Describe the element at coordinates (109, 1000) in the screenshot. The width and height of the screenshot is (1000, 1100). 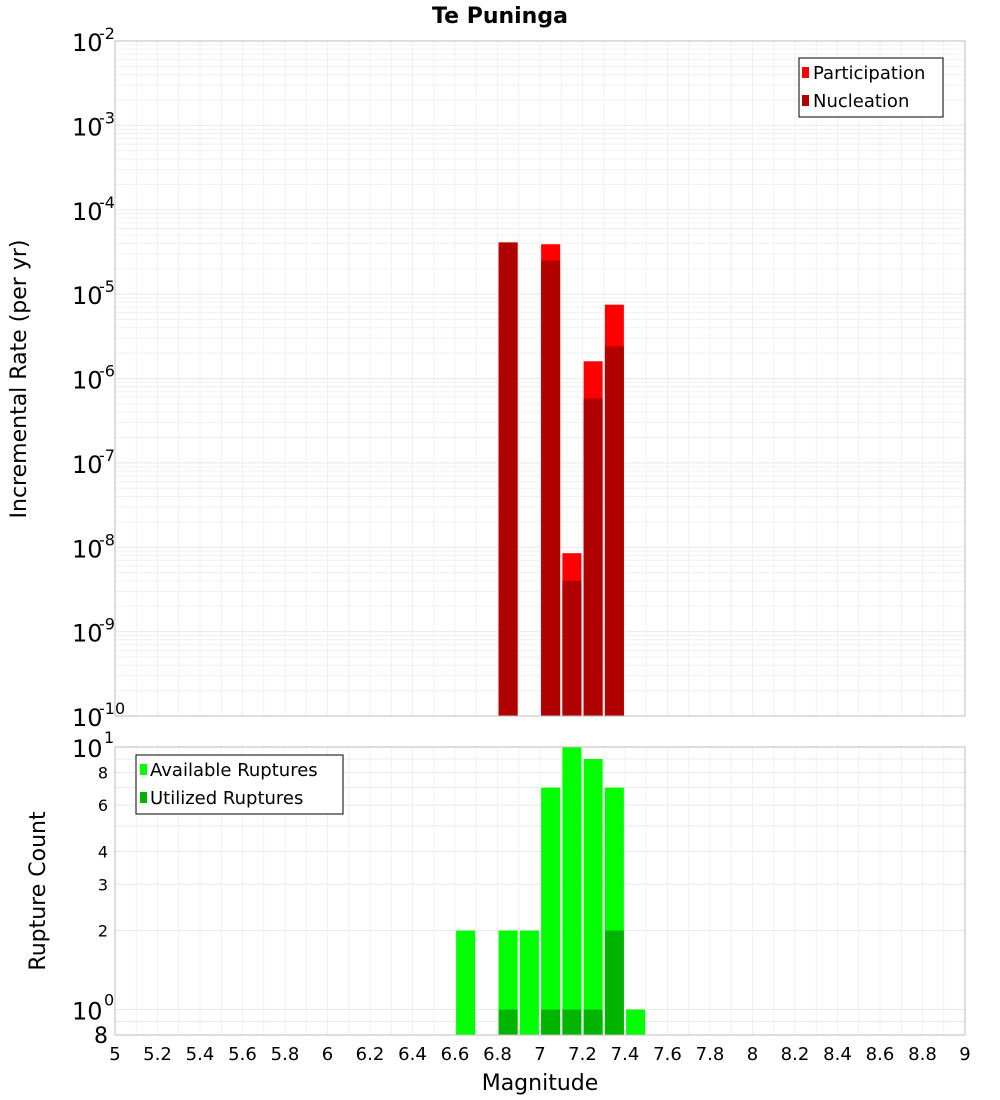
I see `bottom-y-tick-exponent: 0` at that location.